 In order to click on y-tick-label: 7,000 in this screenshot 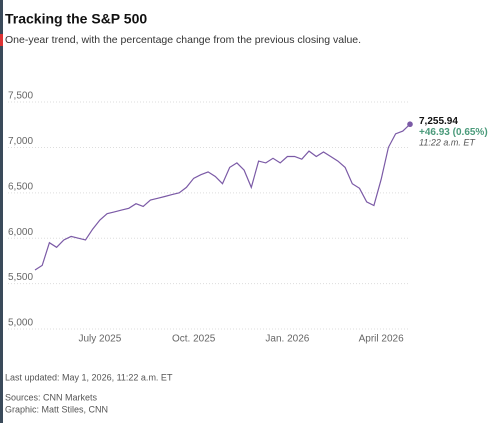, I will do `click(20, 141)`.